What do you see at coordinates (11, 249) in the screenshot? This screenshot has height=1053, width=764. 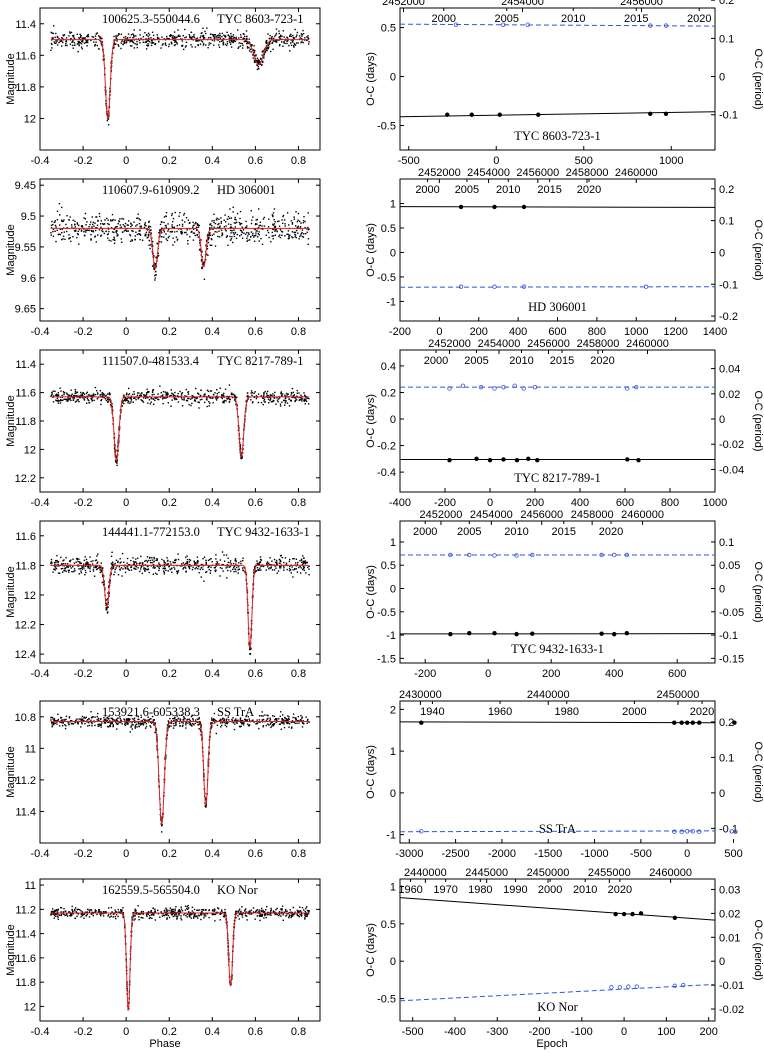 I see `y-axis-label: Magnitude` at bounding box center [11, 249].